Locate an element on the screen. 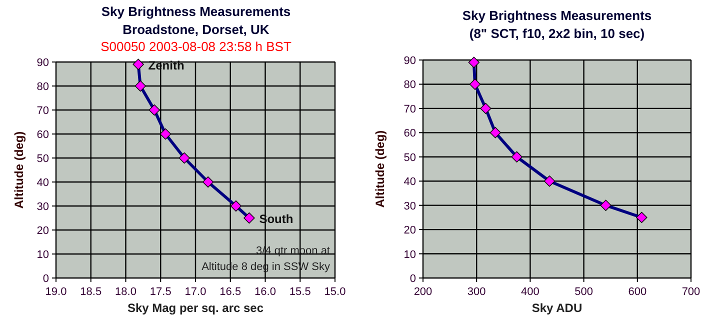 This screenshot has width=712, height=322. x-tick-label: 200 is located at coordinates (423, 292).